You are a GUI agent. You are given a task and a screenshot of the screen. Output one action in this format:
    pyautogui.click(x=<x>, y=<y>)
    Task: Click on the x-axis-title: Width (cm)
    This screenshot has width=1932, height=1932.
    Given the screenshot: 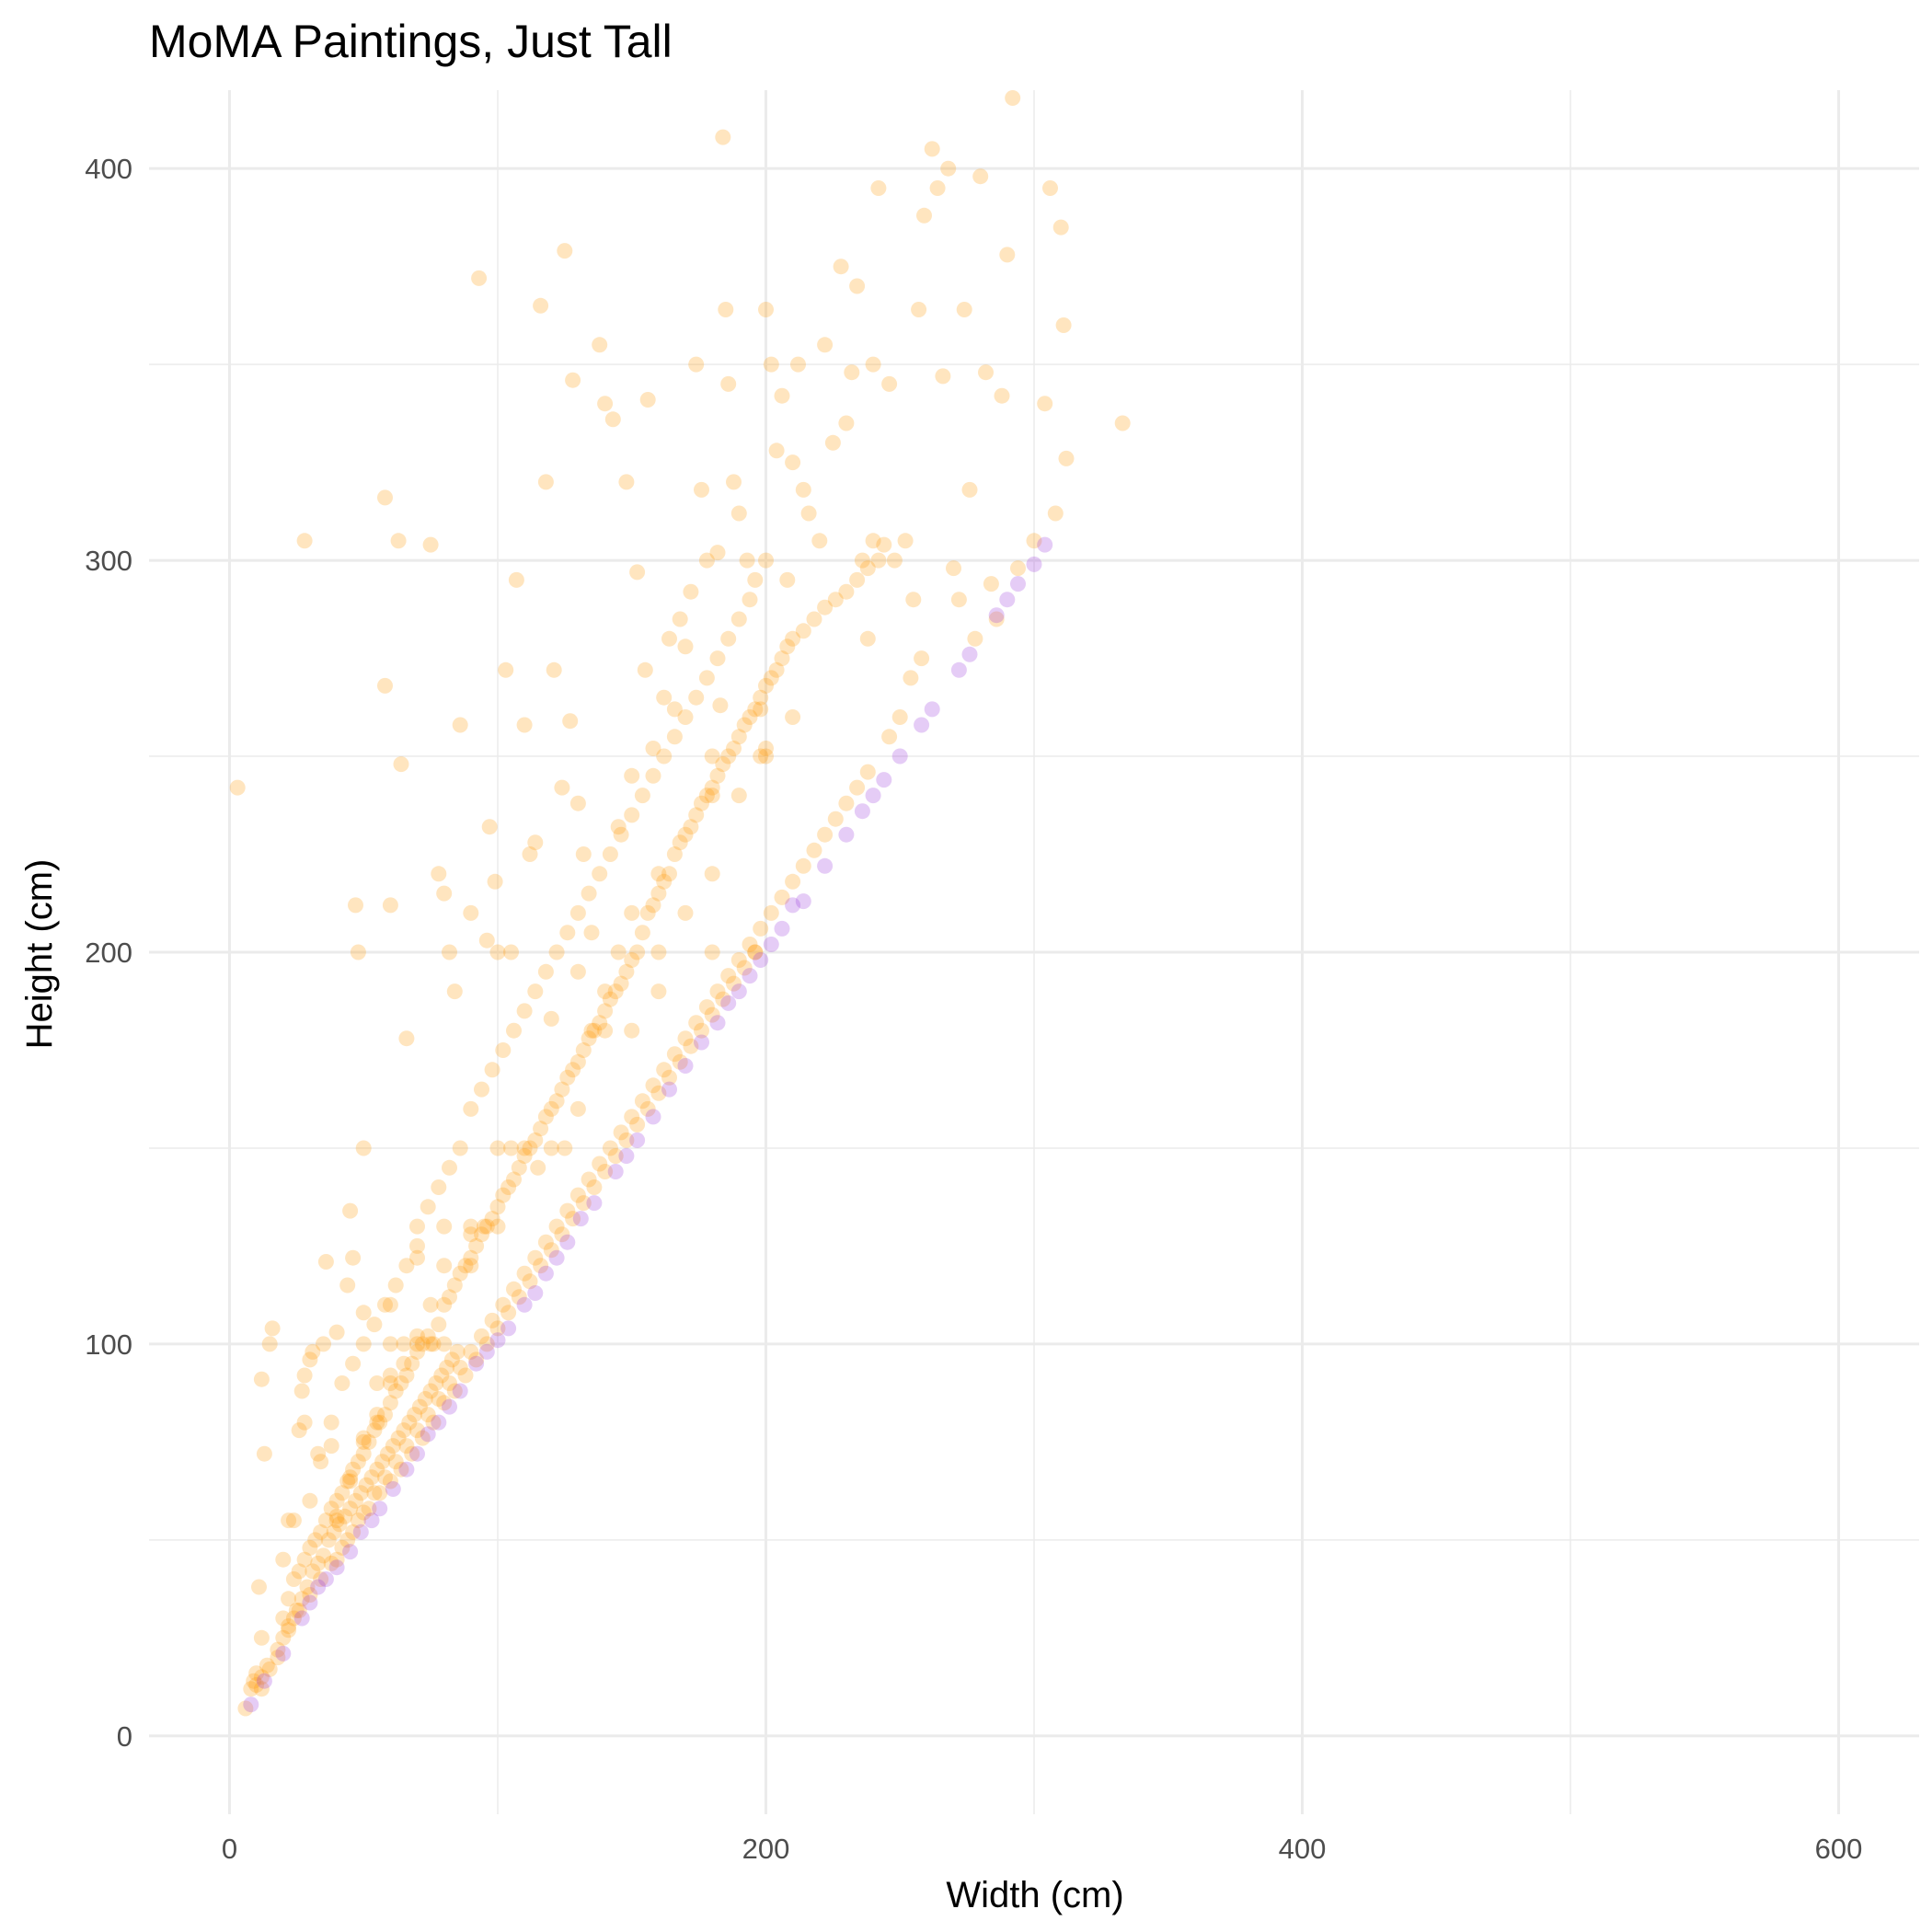 What is the action you would take?
    pyautogui.click(x=1034, y=1895)
    